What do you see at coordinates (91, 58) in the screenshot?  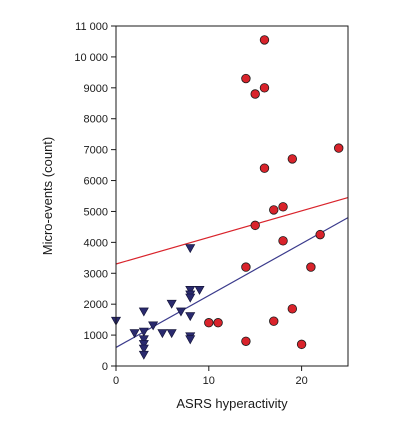 I see `y-tick-label: 10 000` at bounding box center [91, 58].